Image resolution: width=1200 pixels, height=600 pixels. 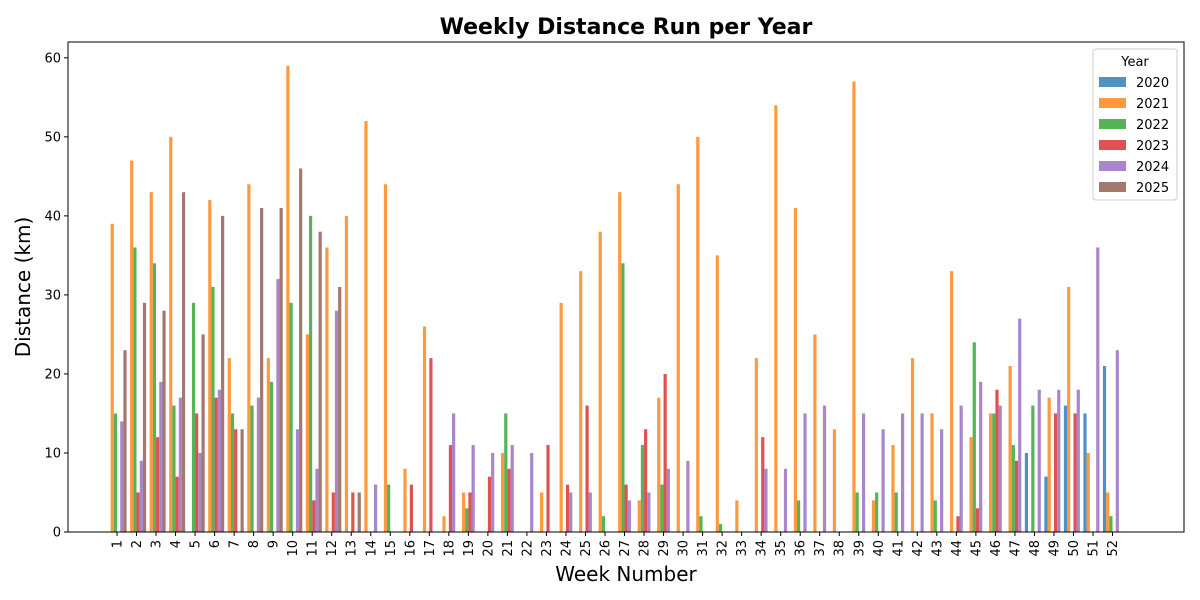 I want to click on legend-label-2025: 2025, so click(x=1152, y=188).